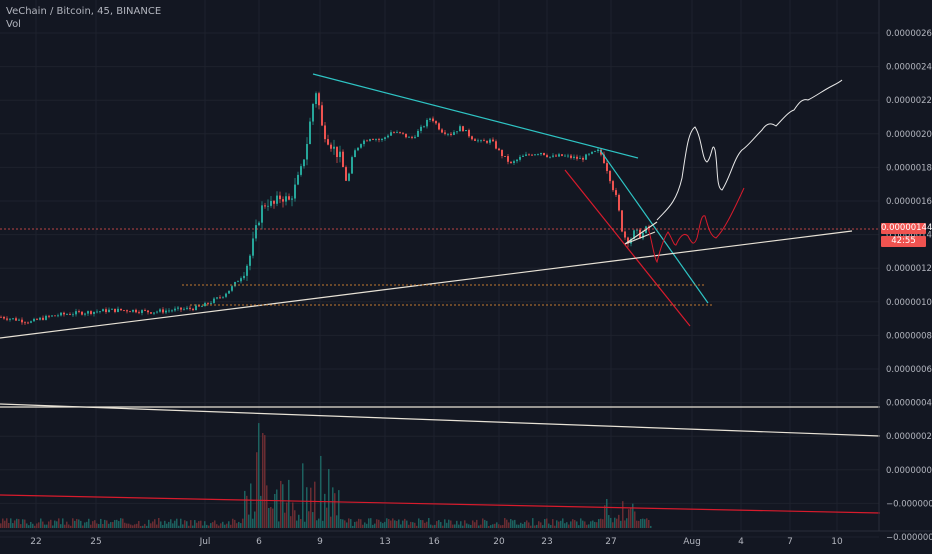  I want to click on alternate-projection-path, so click(696, 225).